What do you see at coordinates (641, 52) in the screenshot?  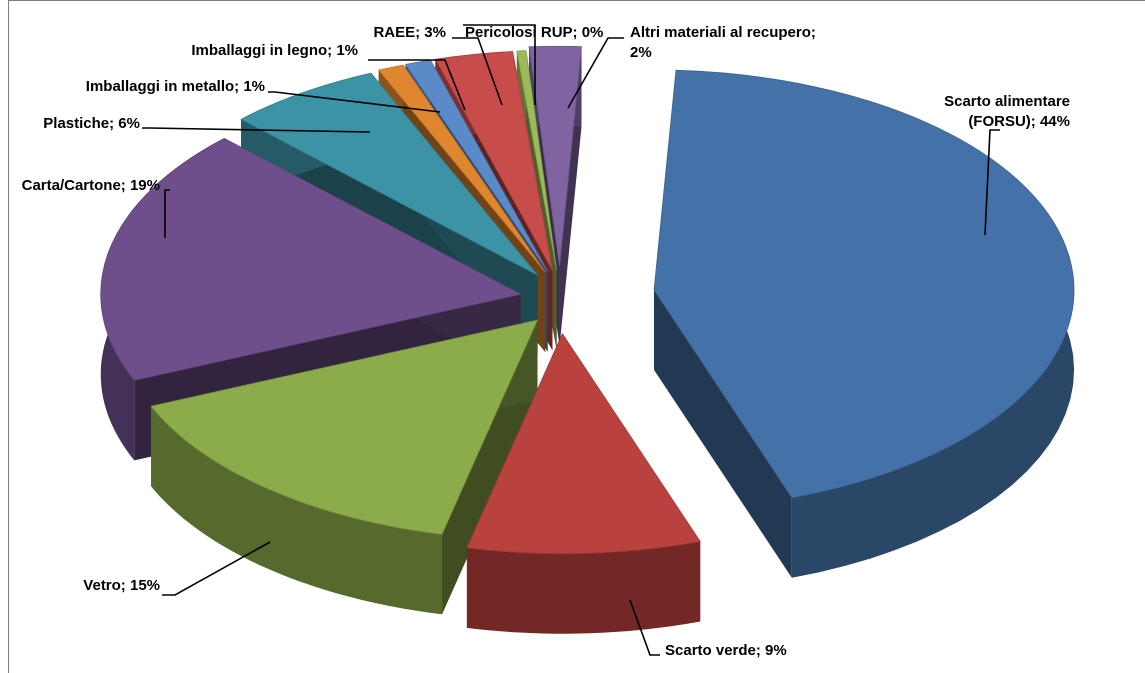 I see `data-label: 2%` at bounding box center [641, 52].